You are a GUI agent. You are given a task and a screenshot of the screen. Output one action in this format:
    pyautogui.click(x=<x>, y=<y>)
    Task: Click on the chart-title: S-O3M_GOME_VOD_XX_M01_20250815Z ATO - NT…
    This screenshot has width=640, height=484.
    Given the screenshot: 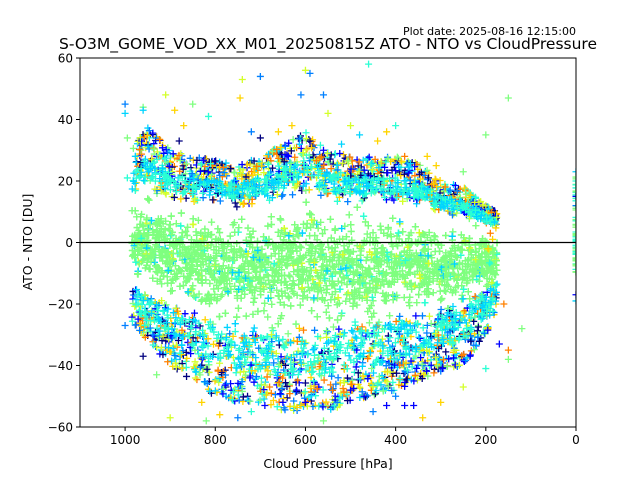 What is the action you would take?
    pyautogui.click(x=328, y=44)
    